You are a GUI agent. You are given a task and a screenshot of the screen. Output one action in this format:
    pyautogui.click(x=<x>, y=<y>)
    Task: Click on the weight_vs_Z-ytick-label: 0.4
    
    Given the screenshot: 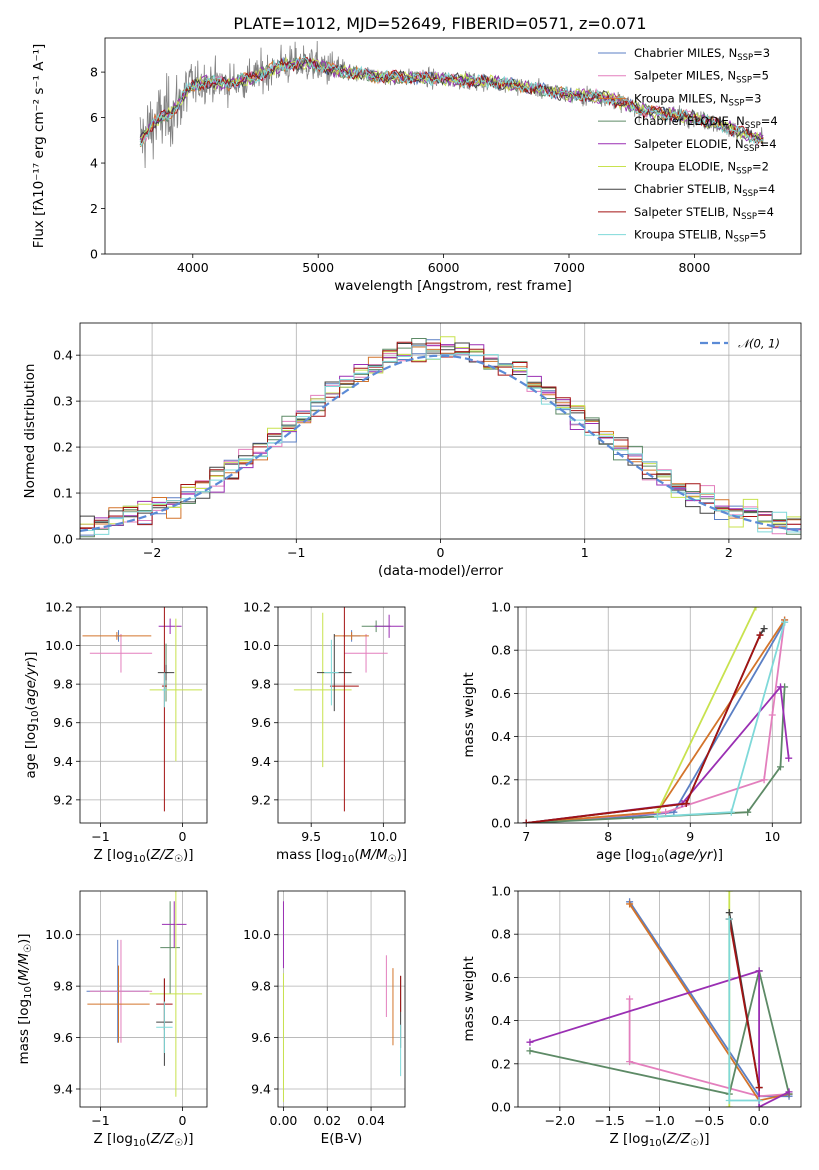 What is the action you would take?
    pyautogui.click(x=501, y=1020)
    